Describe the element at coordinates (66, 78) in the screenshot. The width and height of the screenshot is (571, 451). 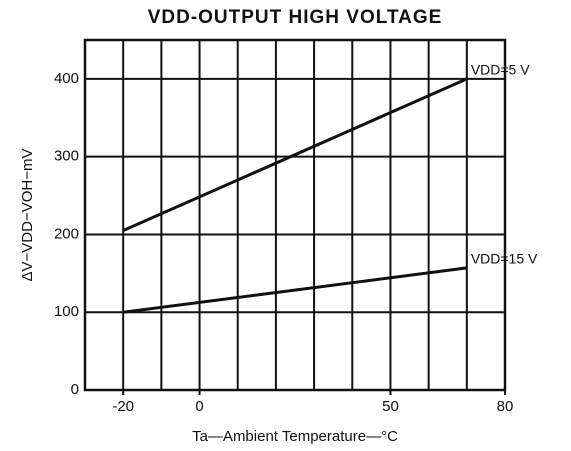
I see `y-tick-label: 400` at that location.